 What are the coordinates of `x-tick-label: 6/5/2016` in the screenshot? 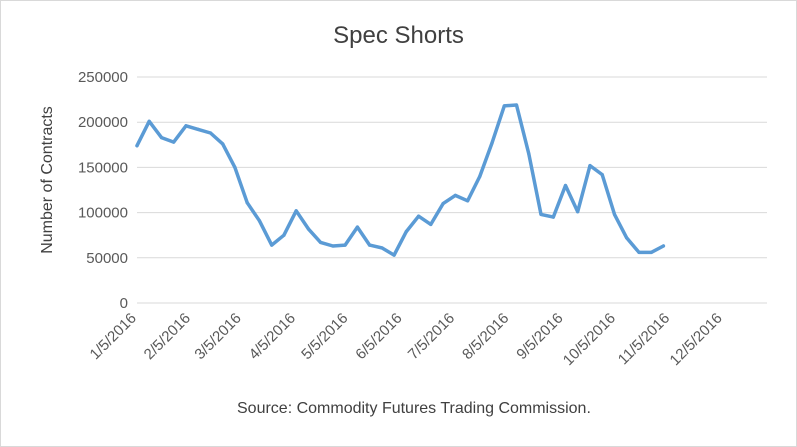 It's located at (378, 336).